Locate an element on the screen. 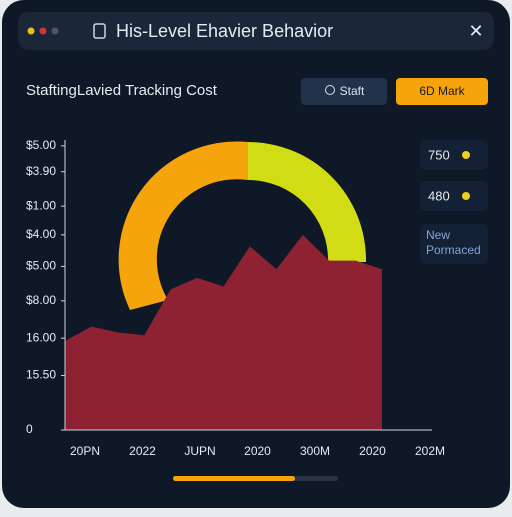 The width and height of the screenshot is (512, 517). doc-icon is located at coordinates (99, 31).